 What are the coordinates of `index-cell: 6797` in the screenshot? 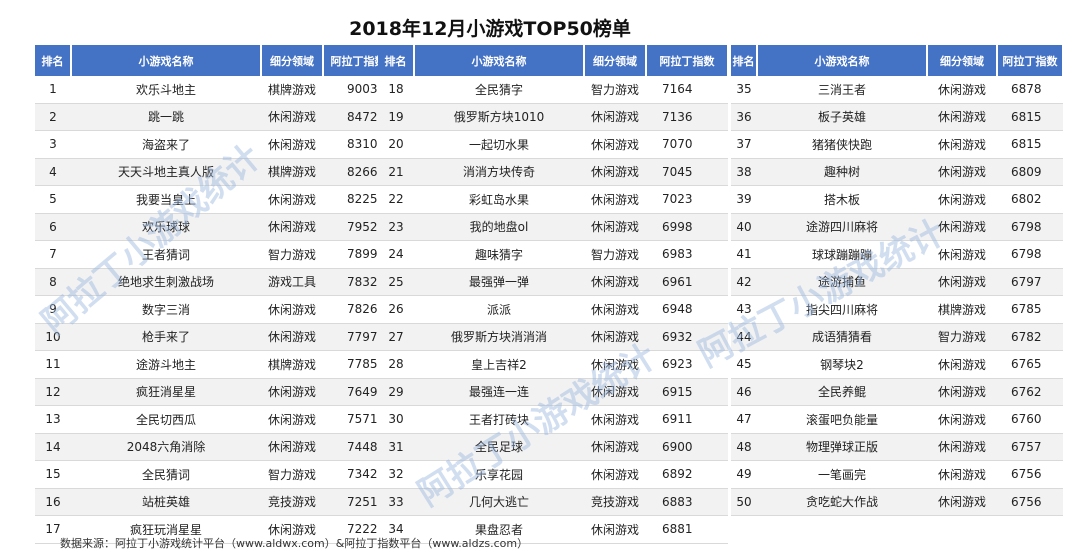 It's located at (1030, 282).